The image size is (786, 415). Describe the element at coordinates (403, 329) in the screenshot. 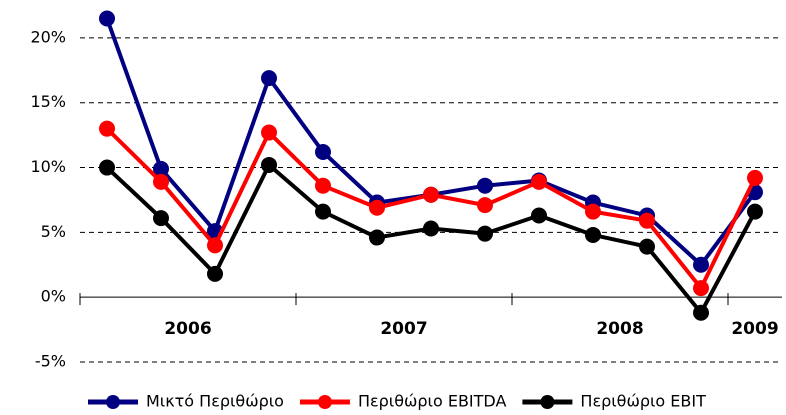

I see `x-group-label: 2007` at that location.